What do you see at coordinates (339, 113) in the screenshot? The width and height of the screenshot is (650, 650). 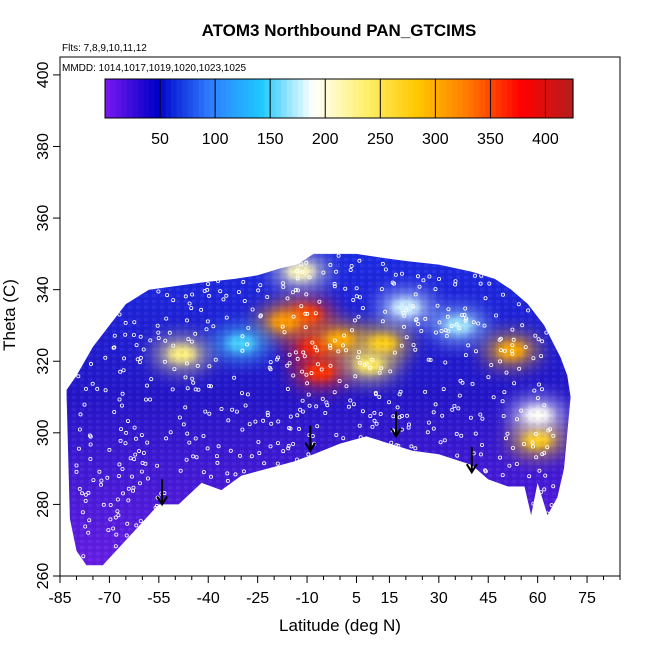 I see `colorbar: 50 100 150 200 250 300 350 400` at bounding box center [339, 113].